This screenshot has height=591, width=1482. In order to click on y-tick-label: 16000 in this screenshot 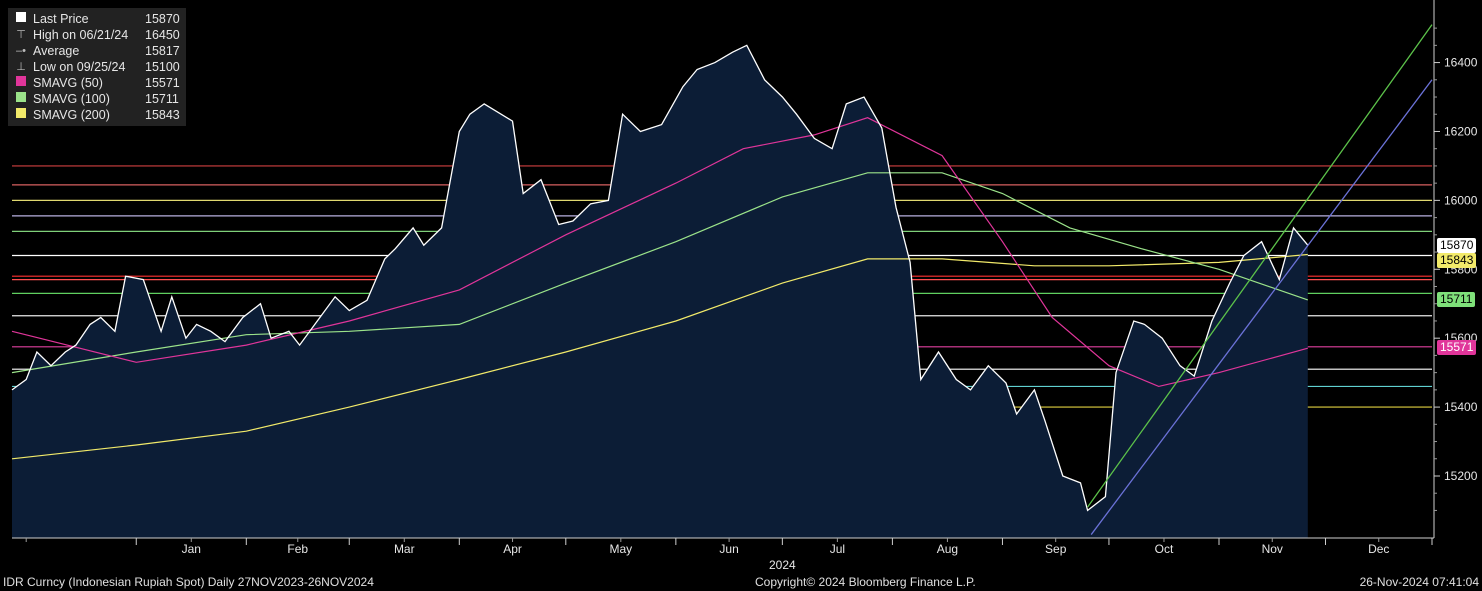, I will do `click(1461, 200)`.